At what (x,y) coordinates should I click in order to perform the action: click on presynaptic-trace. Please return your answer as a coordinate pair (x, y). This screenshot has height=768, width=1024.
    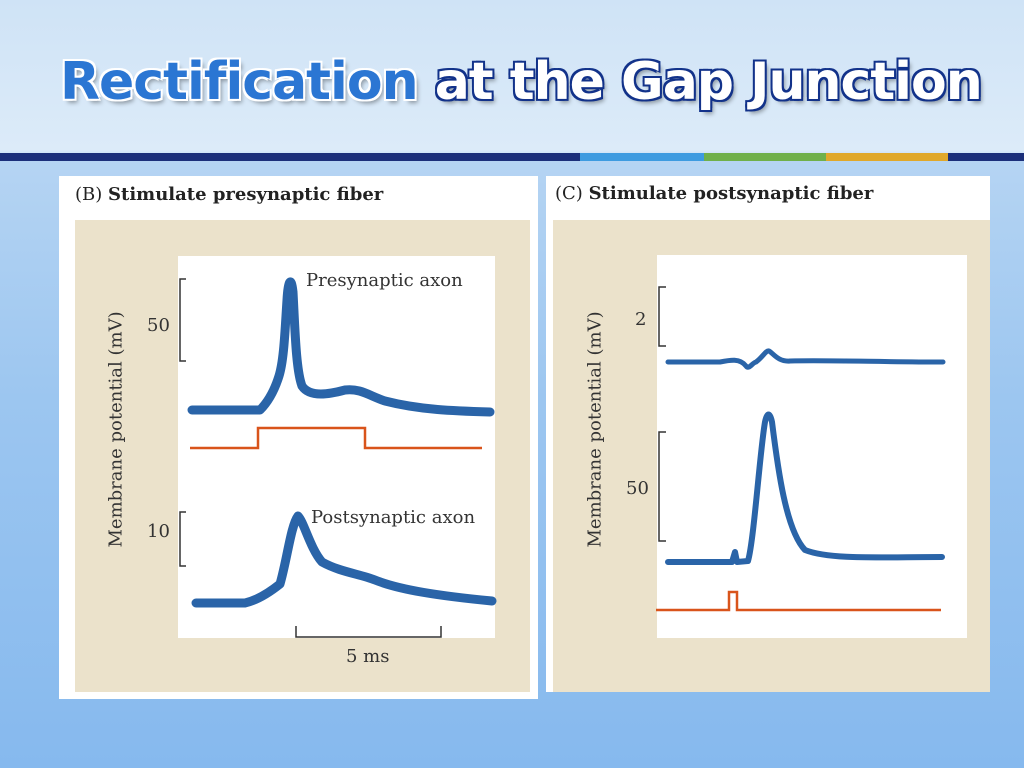
    Looking at the image, I should click on (341, 347).